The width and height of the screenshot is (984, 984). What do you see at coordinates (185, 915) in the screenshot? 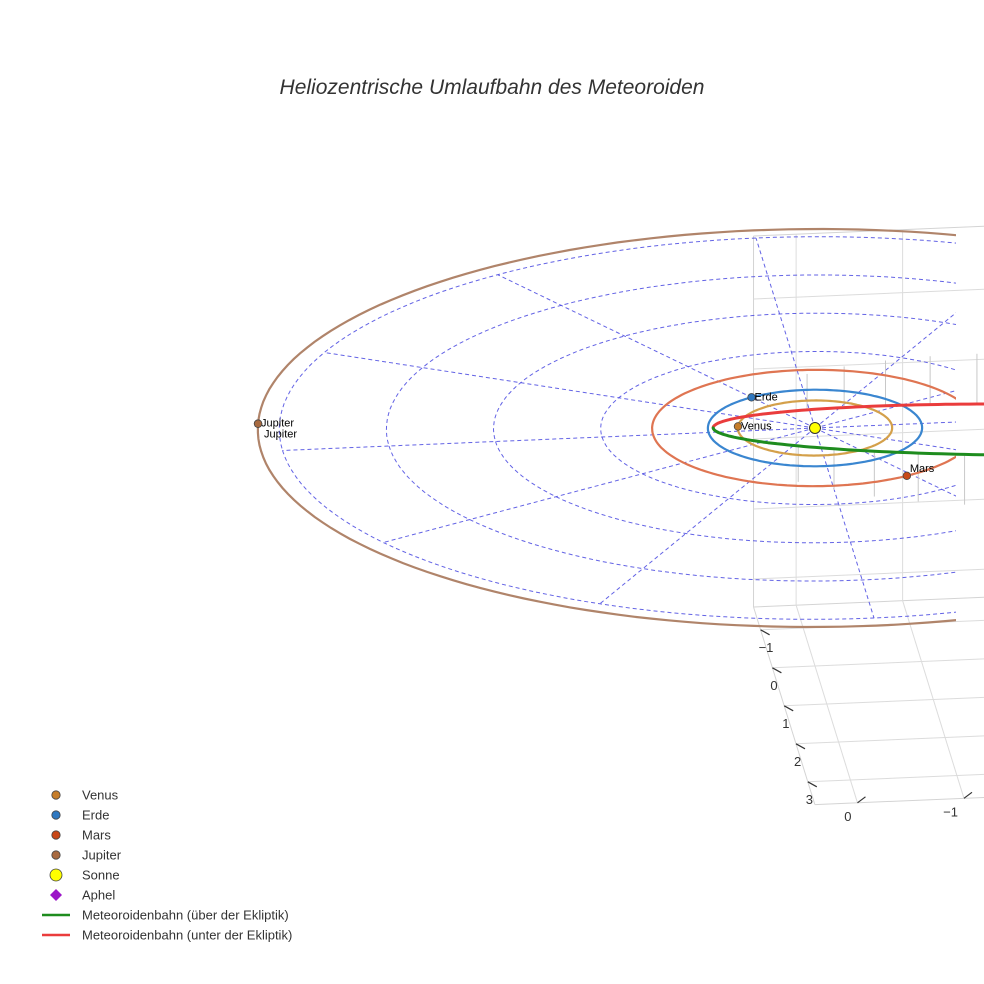
I see `legend-label: Meteoroidenbahn (über der Ekliptik)` at bounding box center [185, 915].